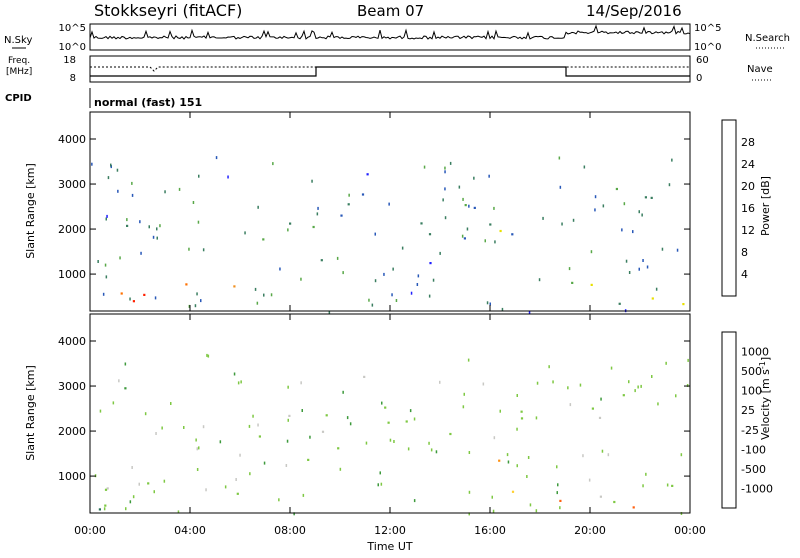 The height and width of the screenshot is (558, 800). What do you see at coordinates (699, 78) in the screenshot?
I see `nave-tick-bottom: 0` at bounding box center [699, 78].